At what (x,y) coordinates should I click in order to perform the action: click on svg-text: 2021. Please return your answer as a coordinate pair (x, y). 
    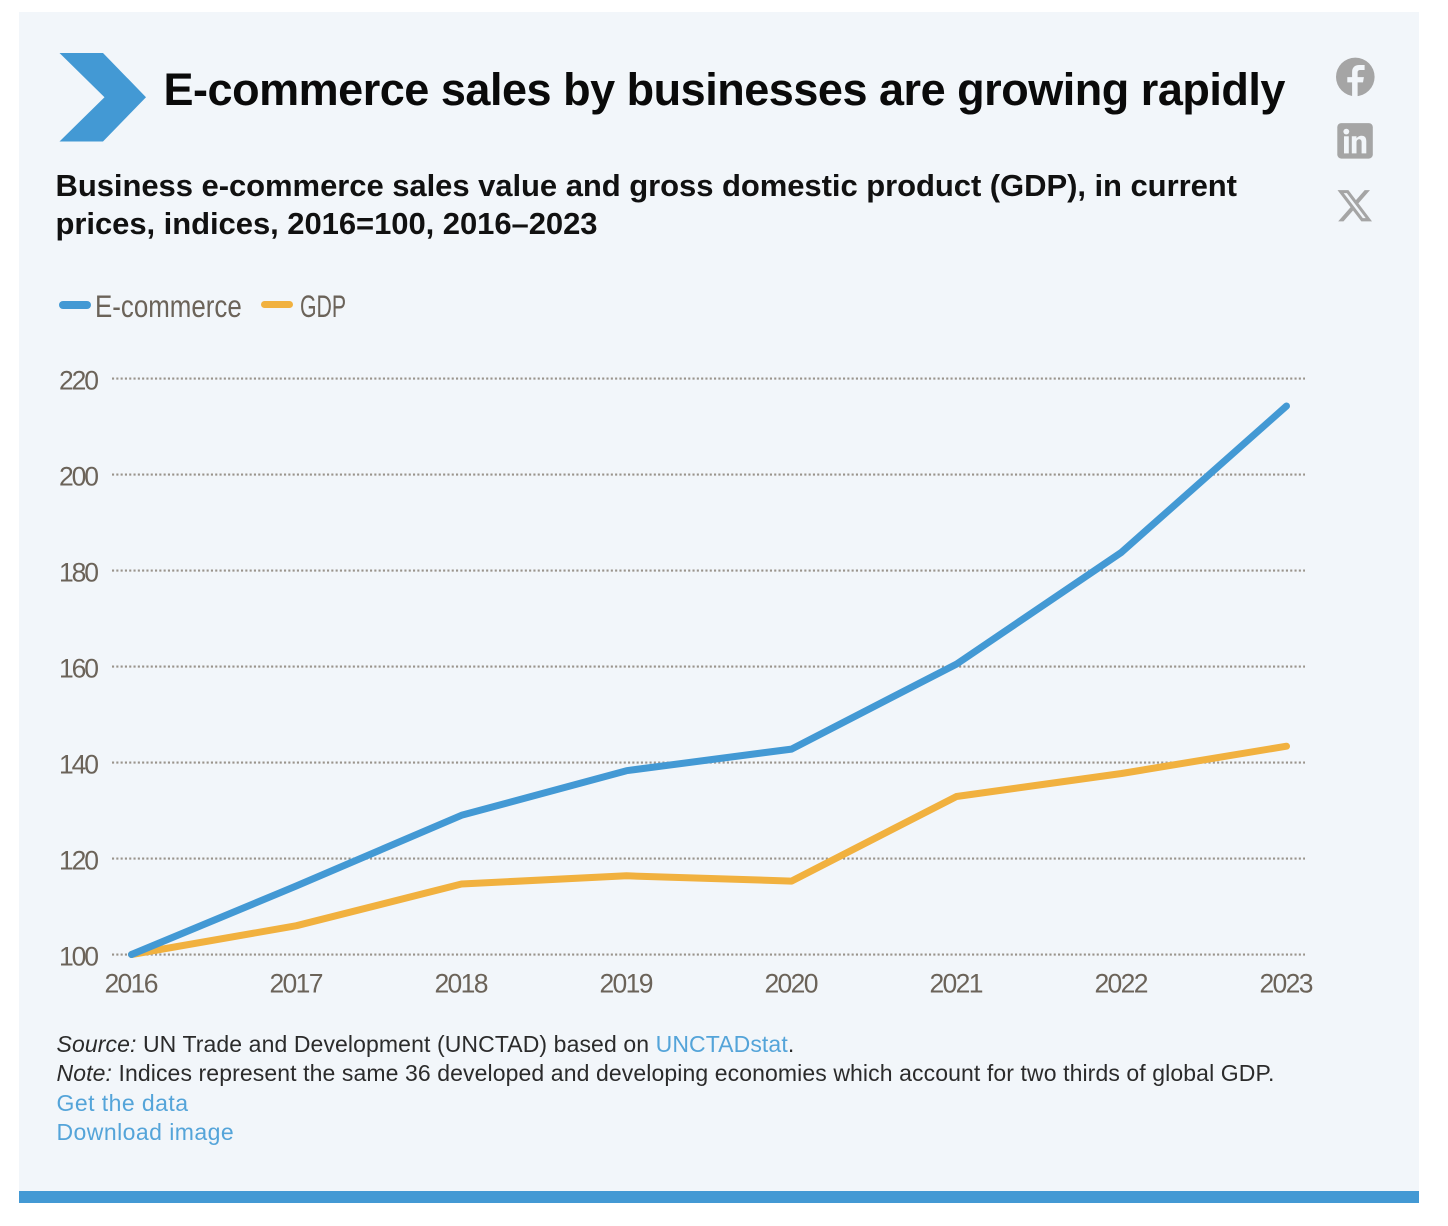
    Looking at the image, I should click on (956, 984).